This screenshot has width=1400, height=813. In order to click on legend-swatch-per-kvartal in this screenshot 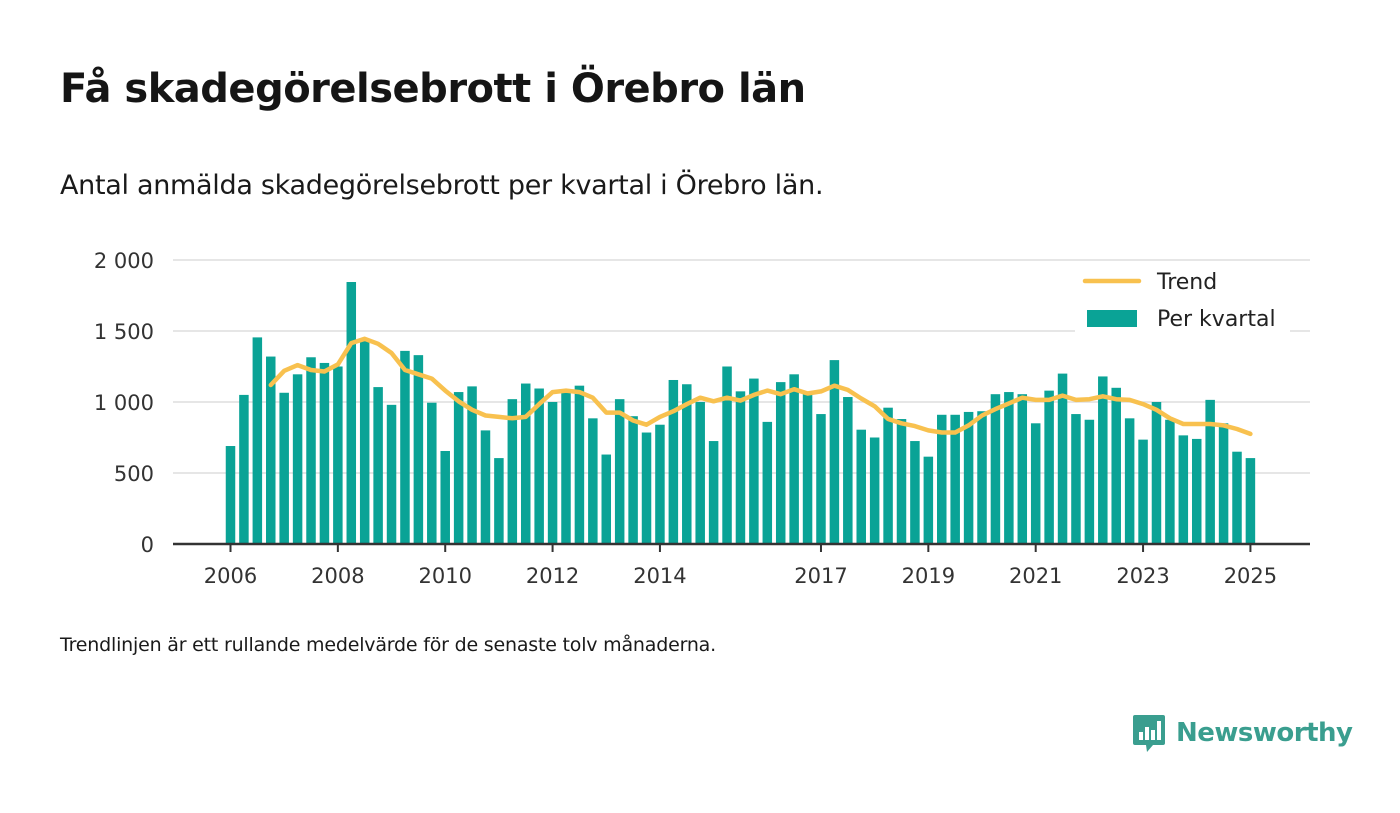, I will do `click(1112, 318)`.